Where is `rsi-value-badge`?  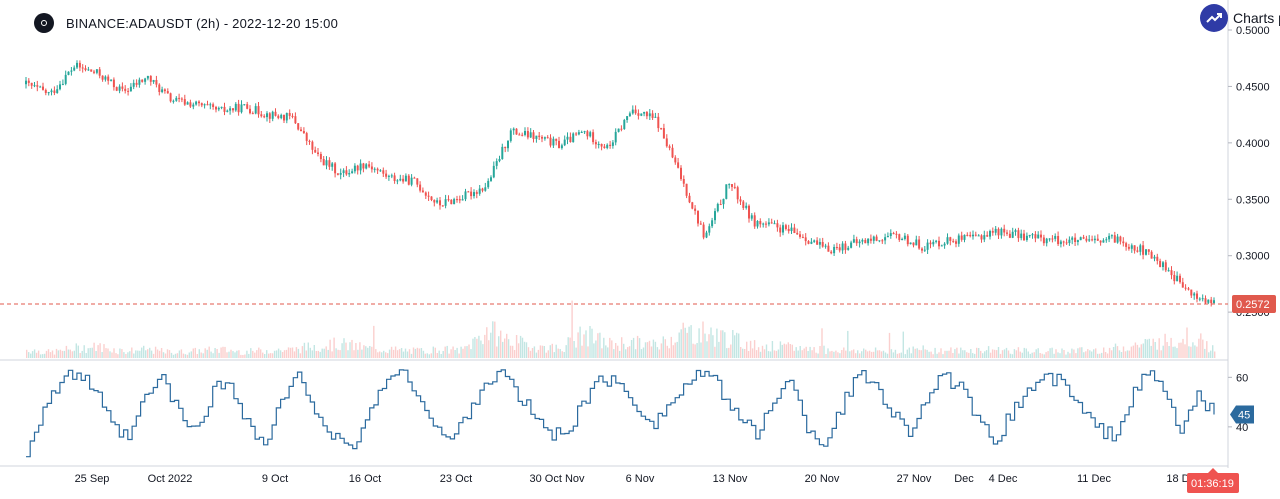 rsi-value-badge is located at coordinates (1242, 414).